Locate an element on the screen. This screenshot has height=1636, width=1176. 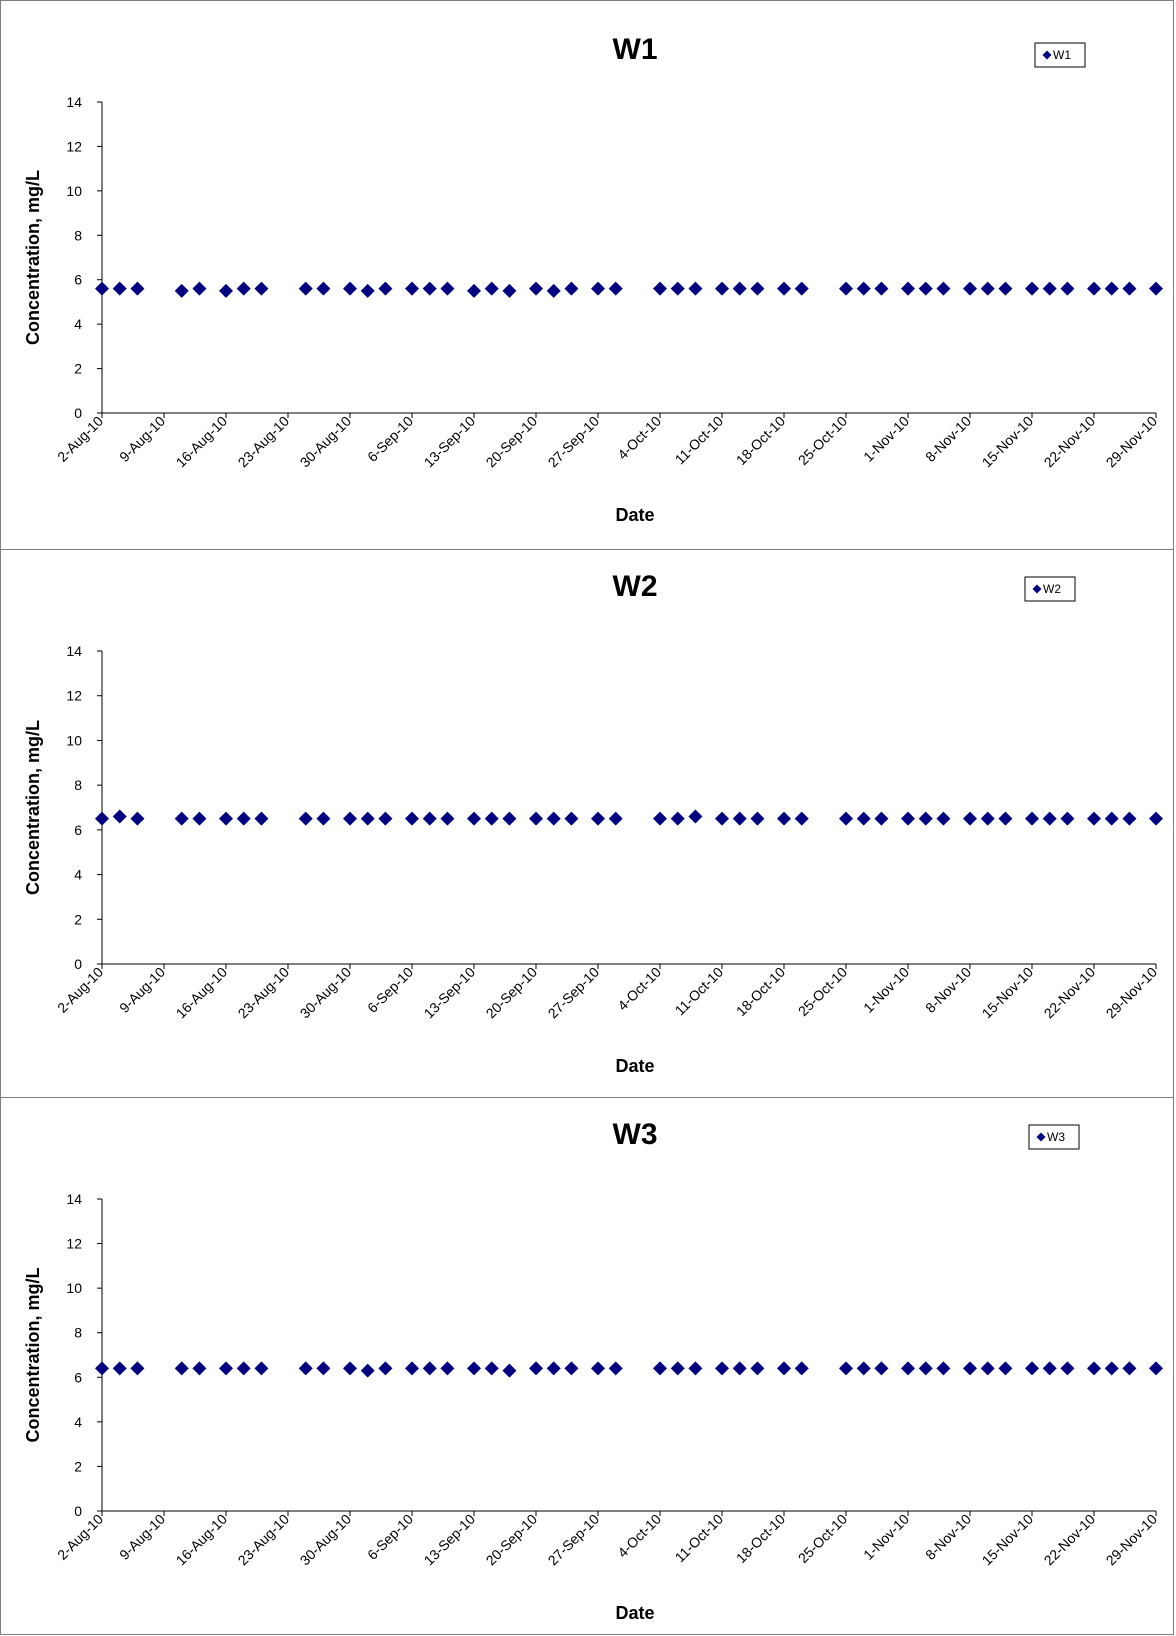
x-tick-label: 16-Aug-10 is located at coordinates (202, 993).